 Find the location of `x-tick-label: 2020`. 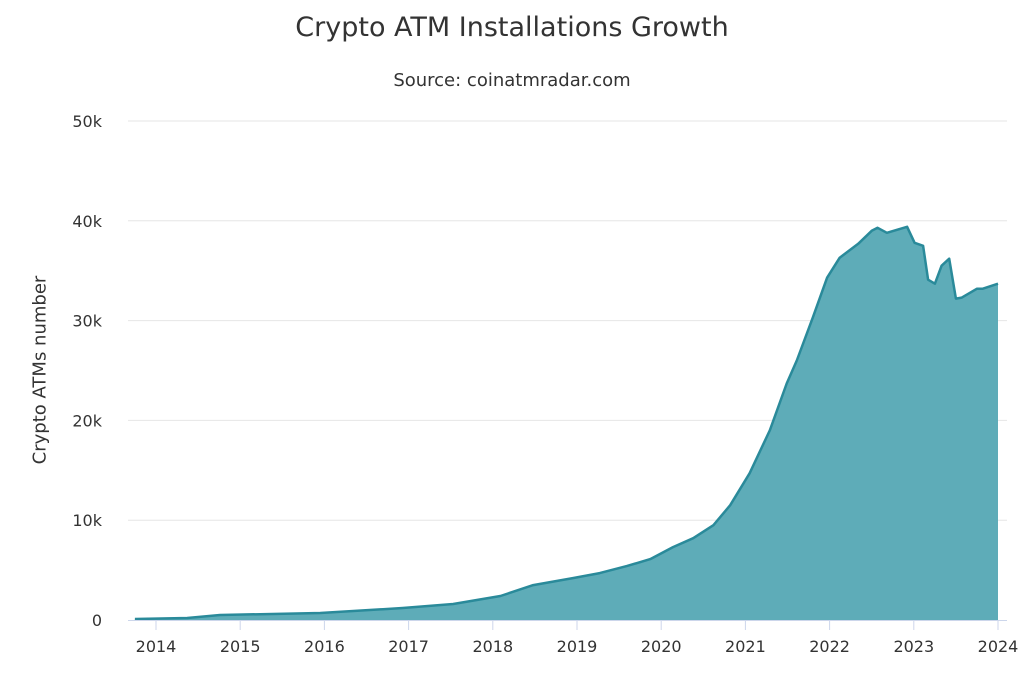

x-tick-label: 2020 is located at coordinates (661, 646).